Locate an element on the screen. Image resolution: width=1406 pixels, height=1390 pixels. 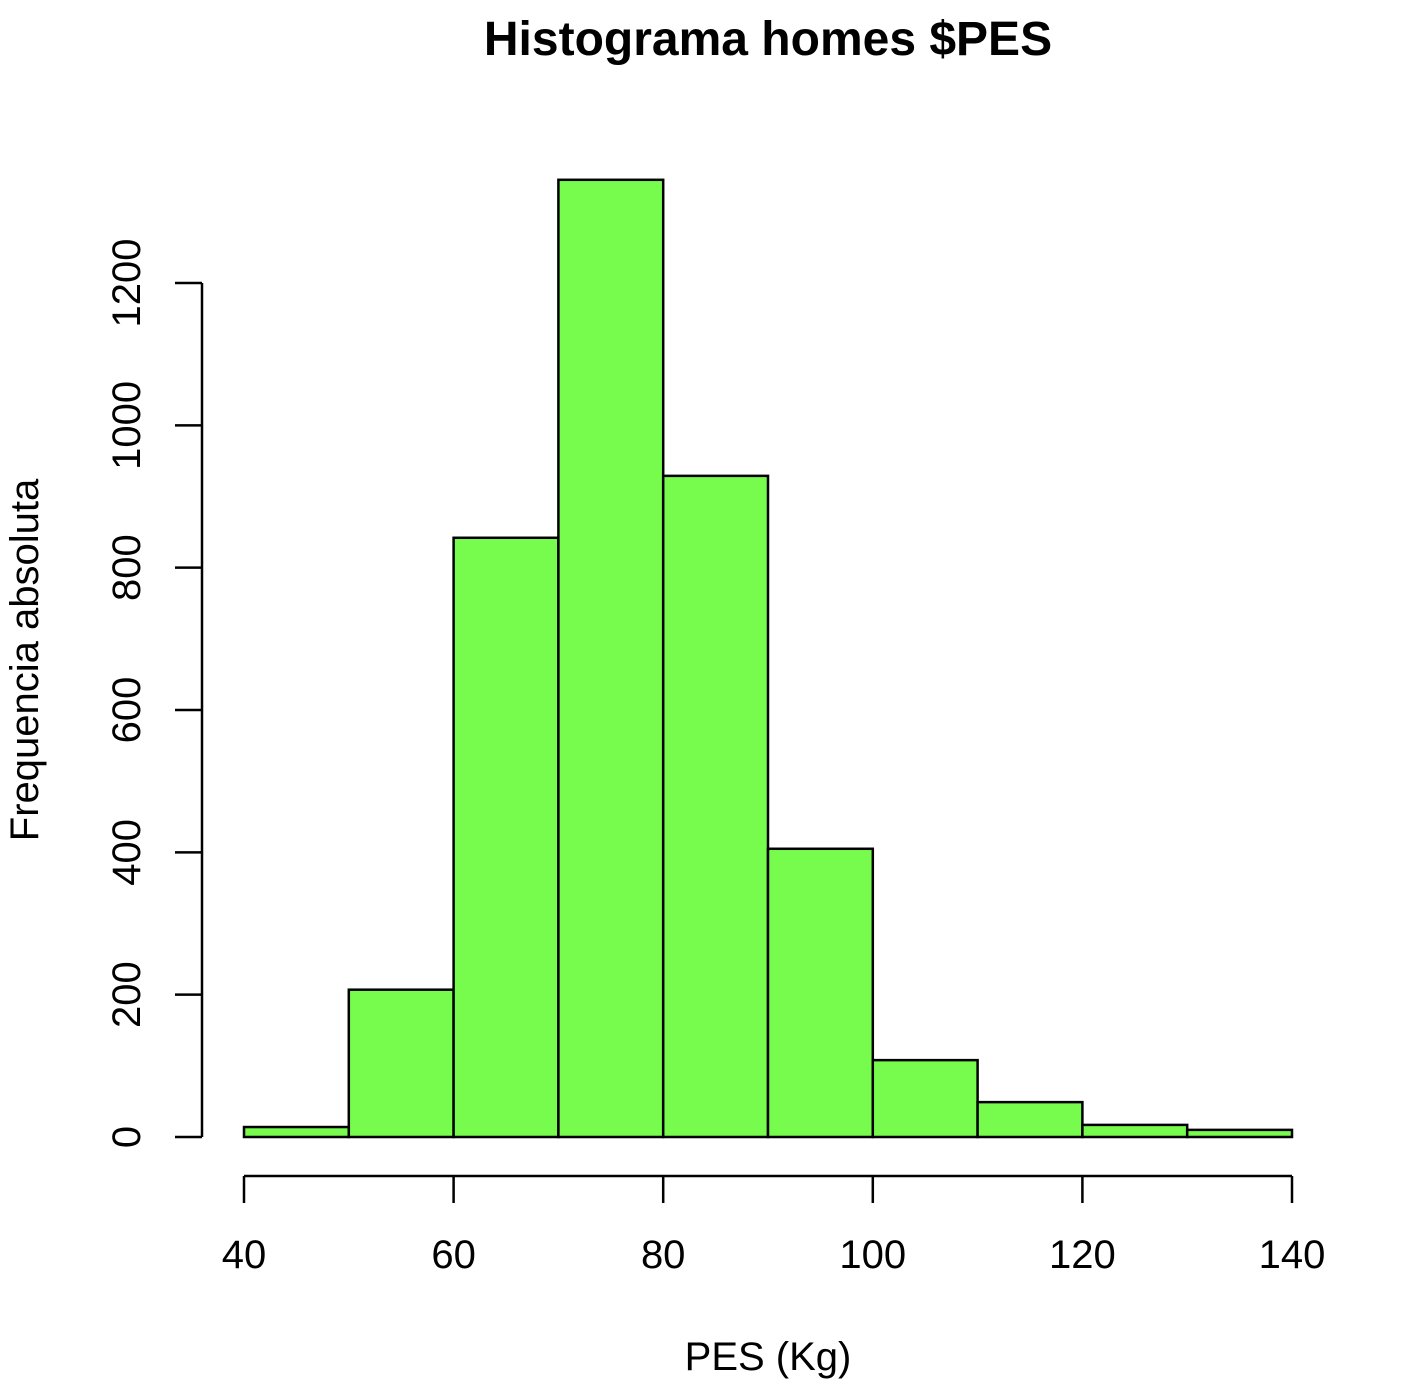
x-tick-label-80: 80 is located at coordinates (663, 1255).